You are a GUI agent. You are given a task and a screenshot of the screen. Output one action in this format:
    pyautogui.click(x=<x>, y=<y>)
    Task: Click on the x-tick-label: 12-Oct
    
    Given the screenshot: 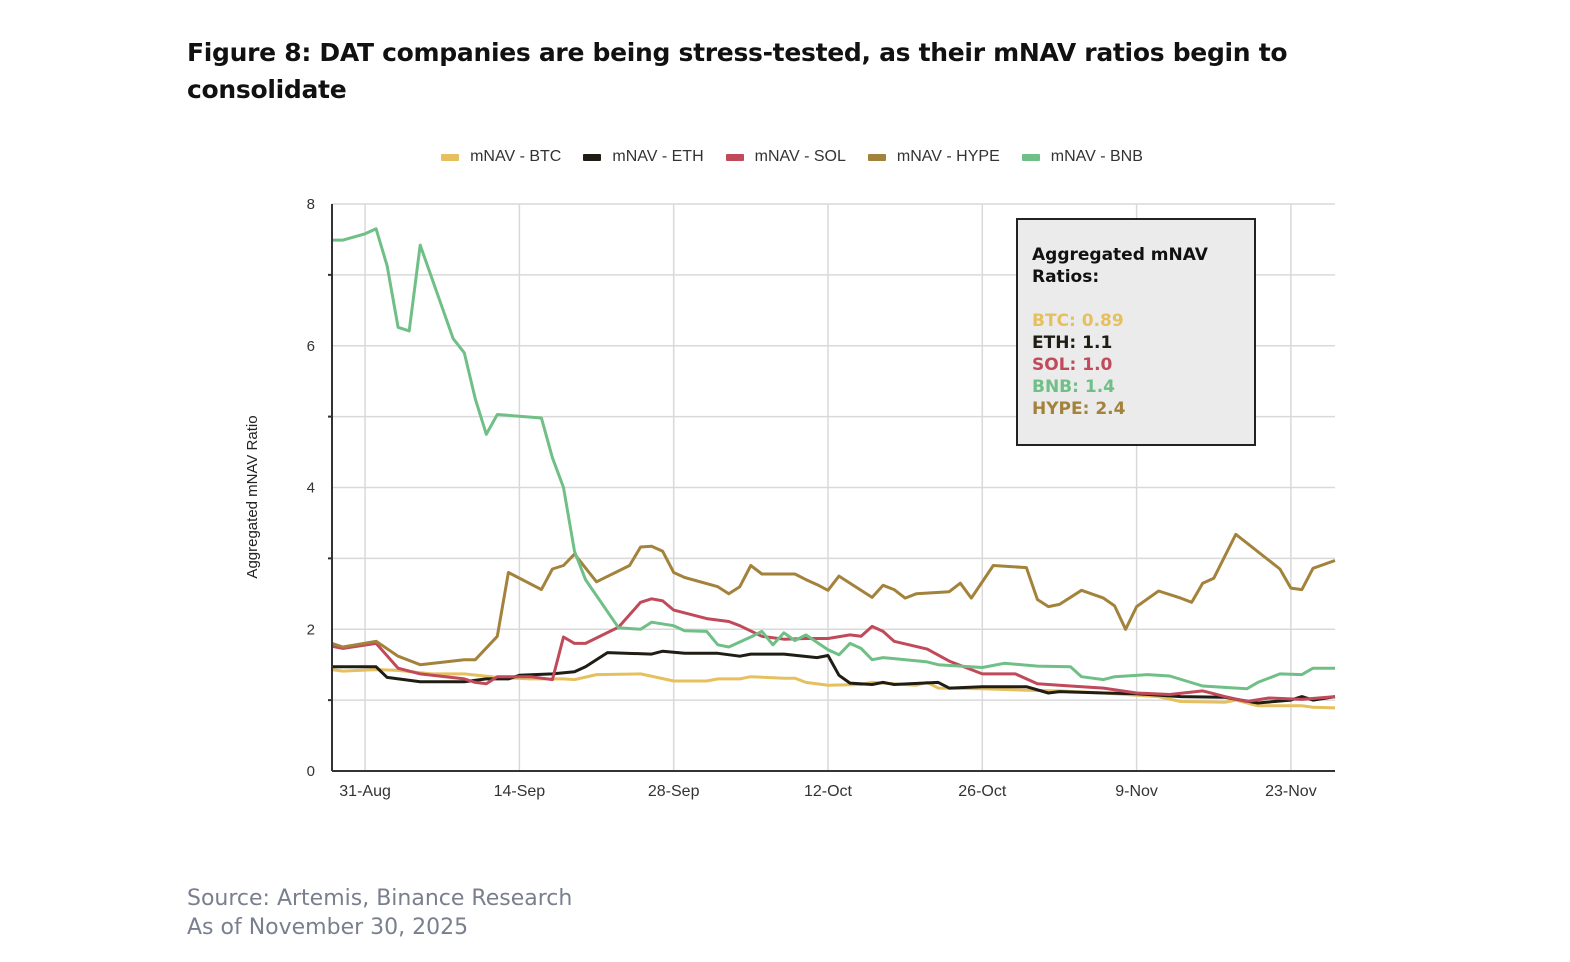 What is the action you would take?
    pyautogui.click(x=828, y=791)
    